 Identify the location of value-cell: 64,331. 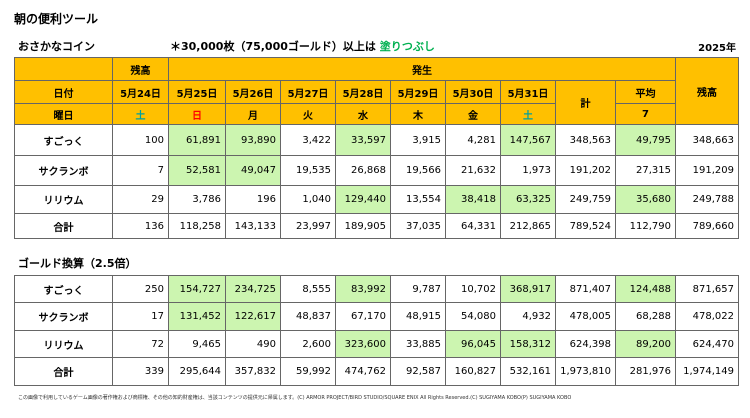
(473, 226).